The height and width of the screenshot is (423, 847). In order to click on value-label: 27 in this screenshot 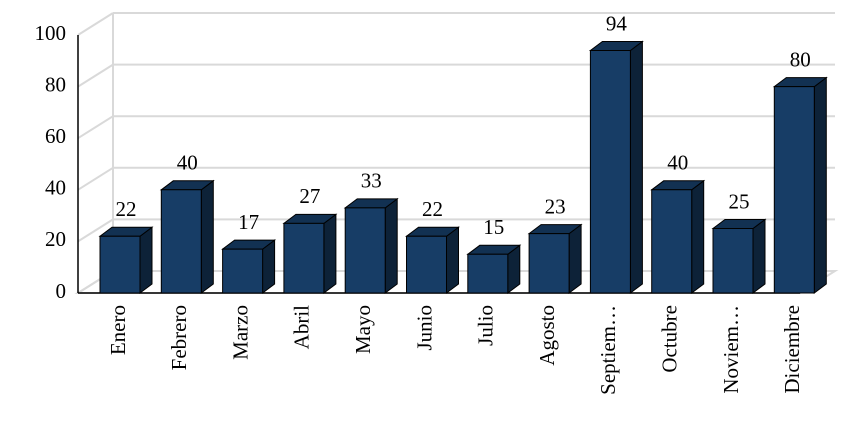, I will do `click(309, 196)`.